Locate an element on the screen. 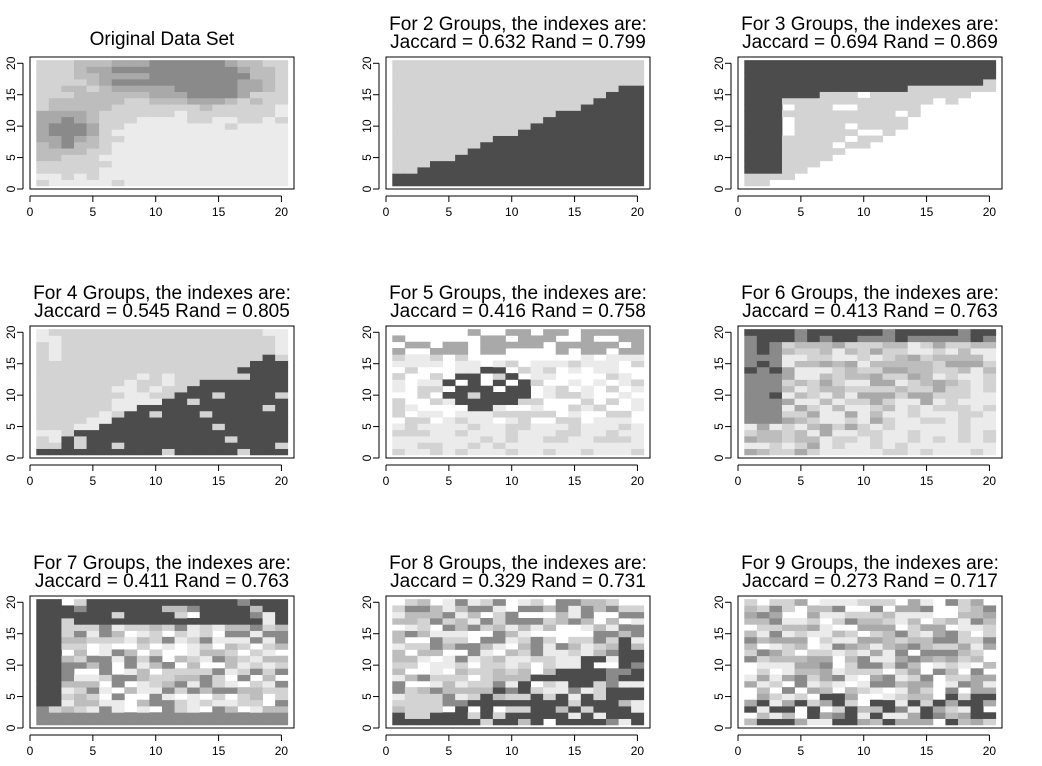  heatmap-cells is located at coordinates (162, 662).